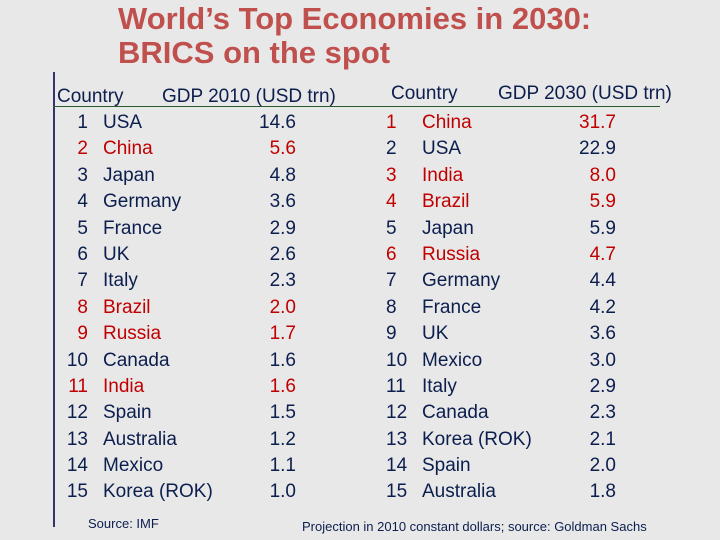  I want to click on right-rank-cell: 12, so click(397, 413).